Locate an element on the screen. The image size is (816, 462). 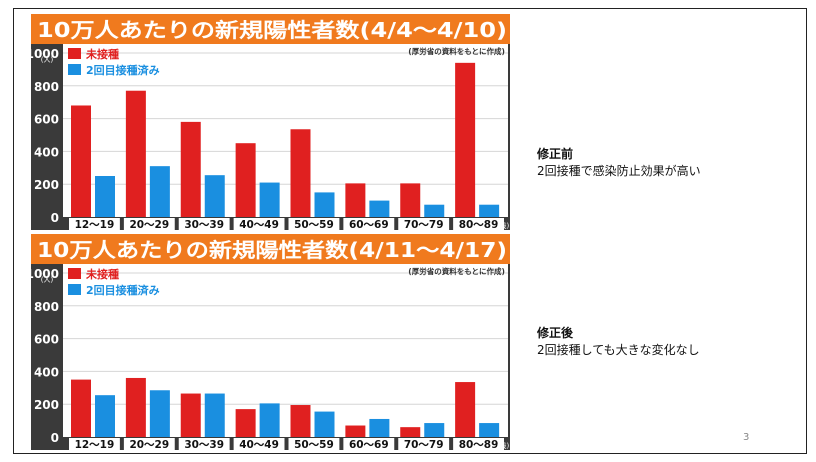
chart-title: 10万人あたりの新規陽性者数(4/11〜4/17) is located at coordinates (272, 250).